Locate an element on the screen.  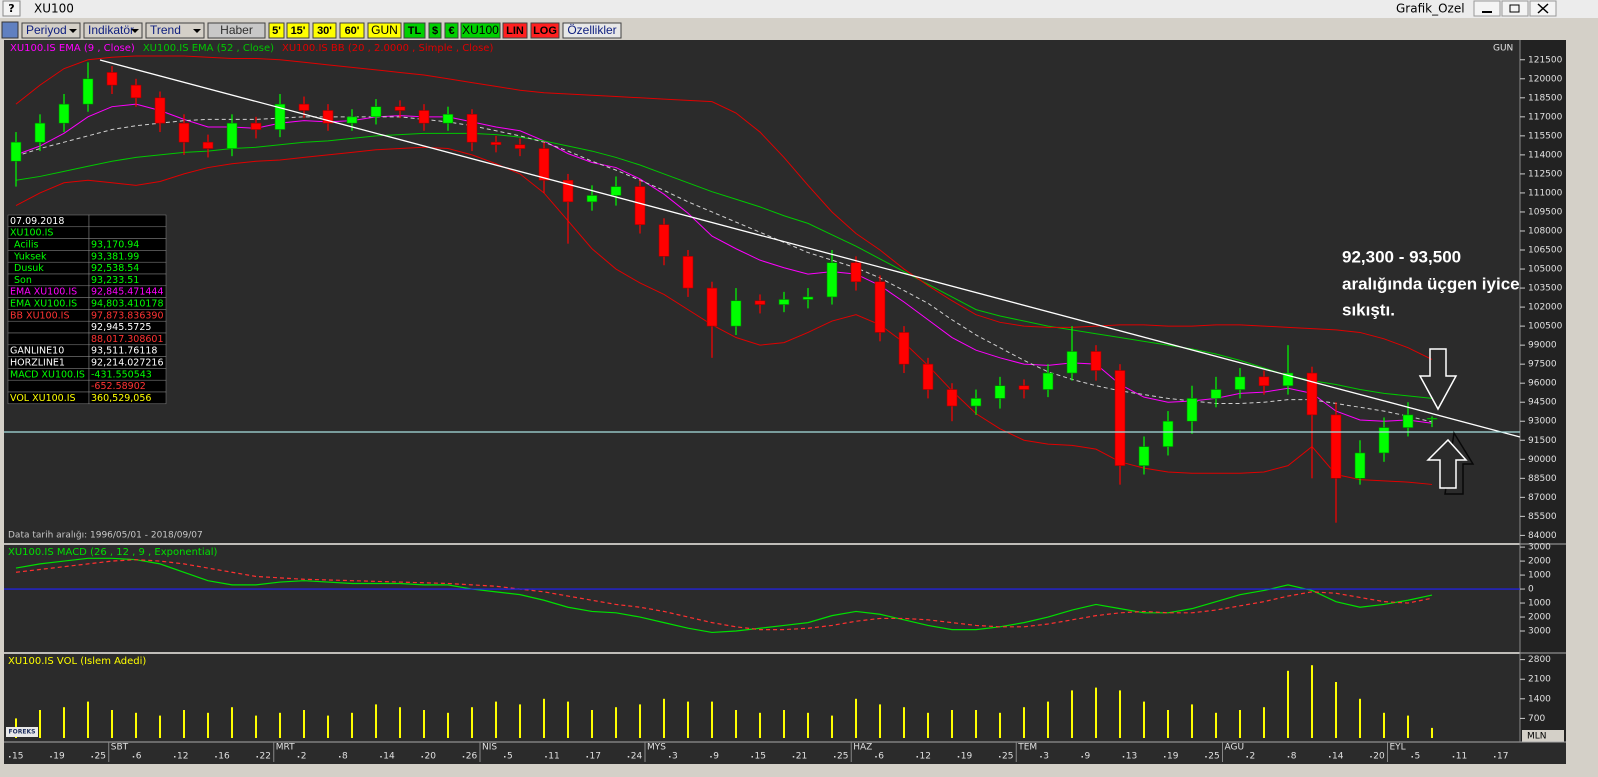
y-tick-label: 700 is located at coordinates (1536, 719).